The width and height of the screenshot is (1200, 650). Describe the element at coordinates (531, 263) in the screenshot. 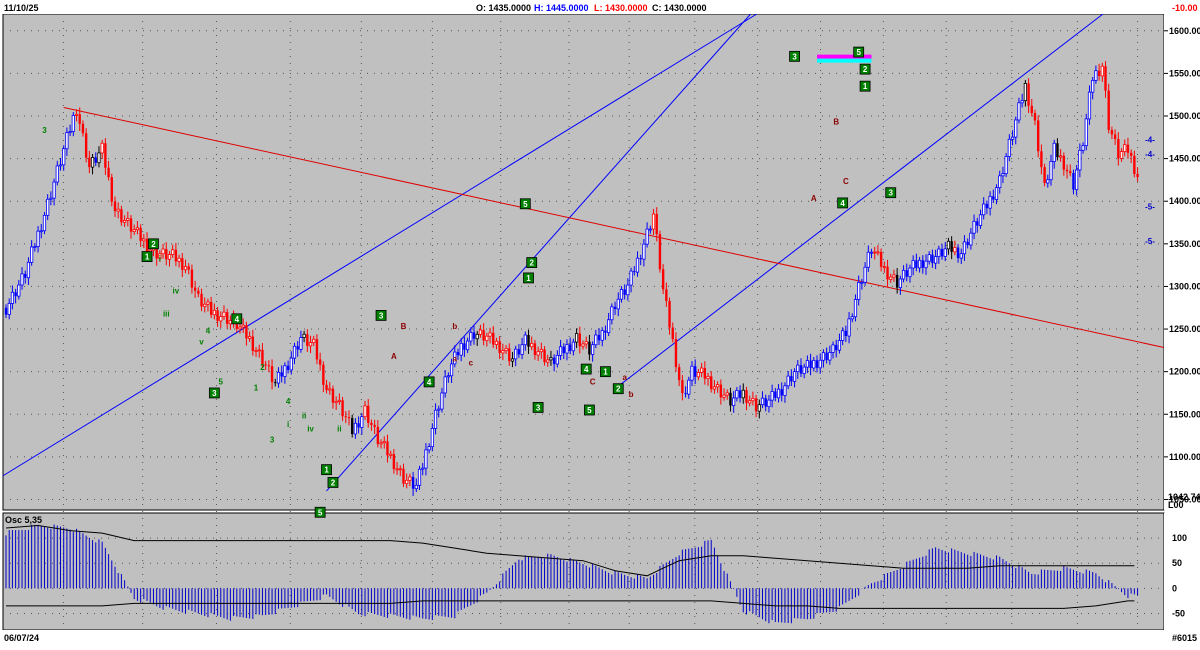

I see `svg-text: 2` at that location.